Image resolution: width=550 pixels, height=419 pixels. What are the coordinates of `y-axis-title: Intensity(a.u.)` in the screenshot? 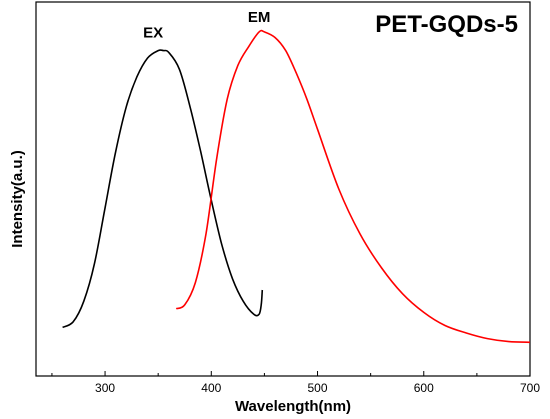 It's located at (17, 199).